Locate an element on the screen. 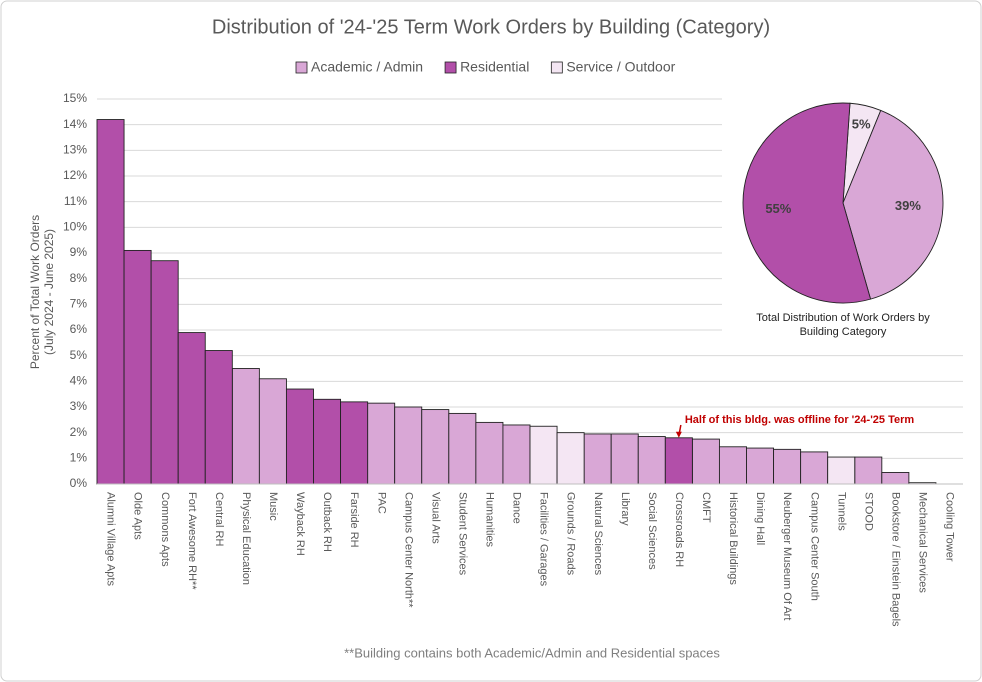 The image size is (982, 682). x-tick-label: Student Services is located at coordinates (462, 534).